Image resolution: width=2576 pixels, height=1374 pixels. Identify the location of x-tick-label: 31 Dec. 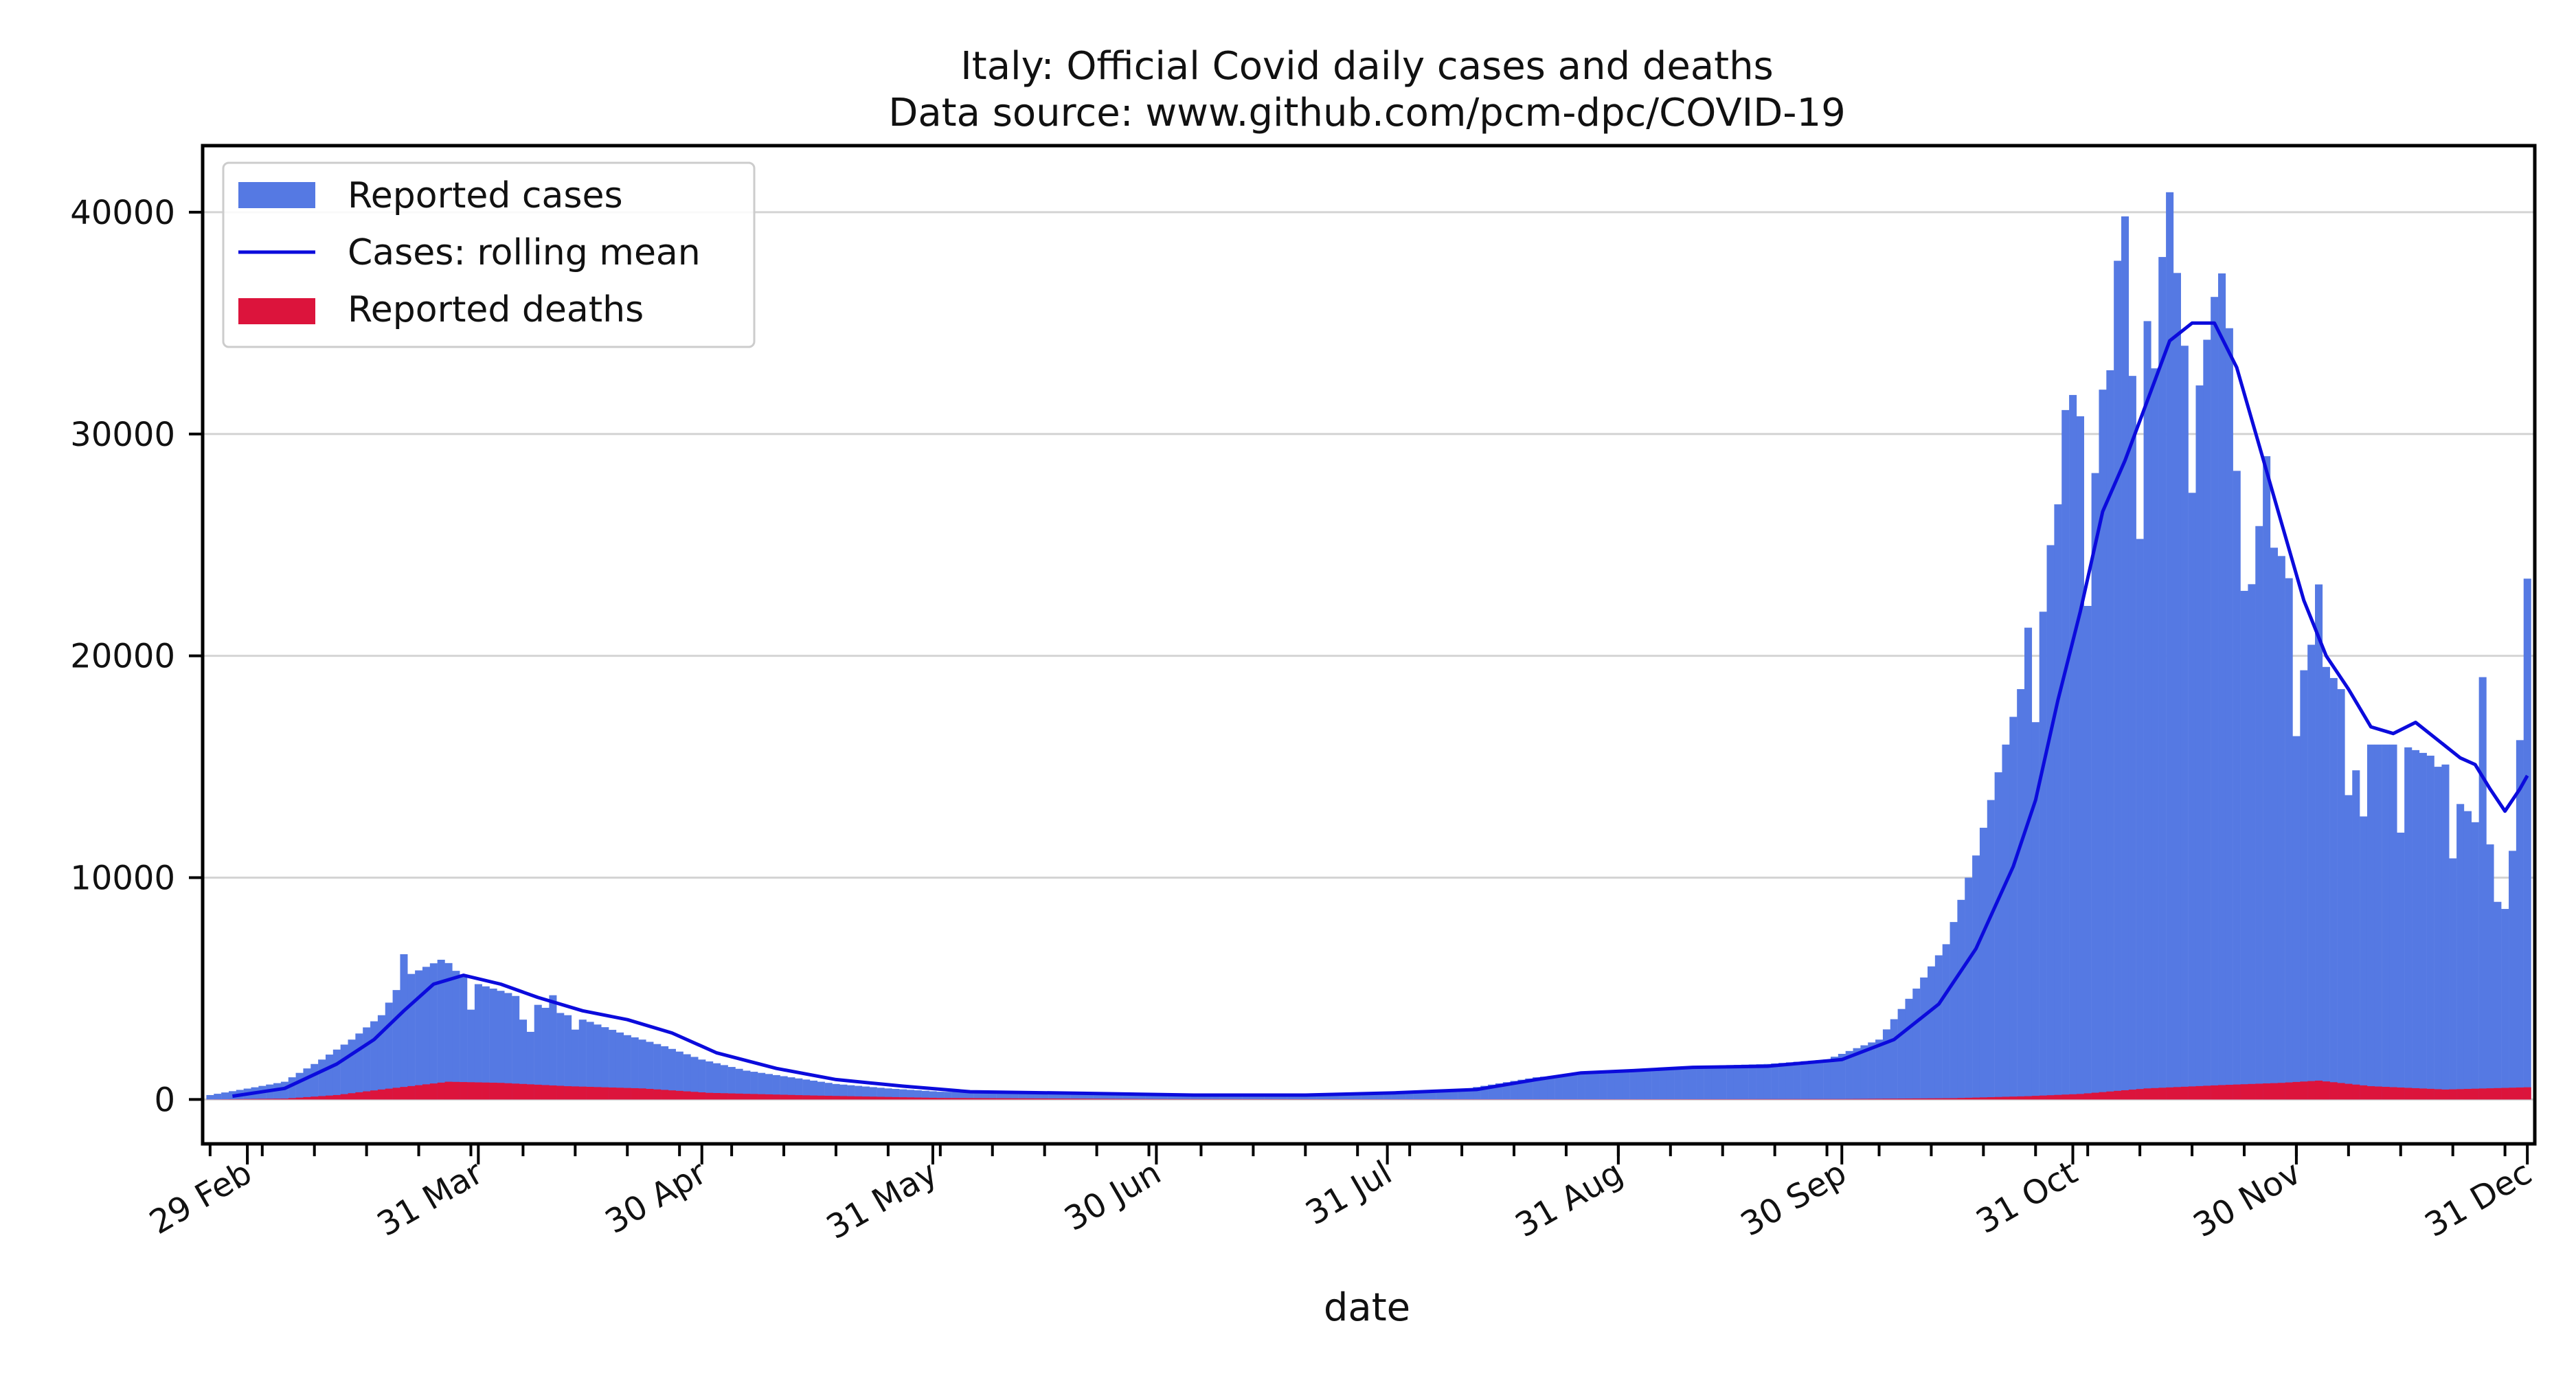
(2479, 1199).